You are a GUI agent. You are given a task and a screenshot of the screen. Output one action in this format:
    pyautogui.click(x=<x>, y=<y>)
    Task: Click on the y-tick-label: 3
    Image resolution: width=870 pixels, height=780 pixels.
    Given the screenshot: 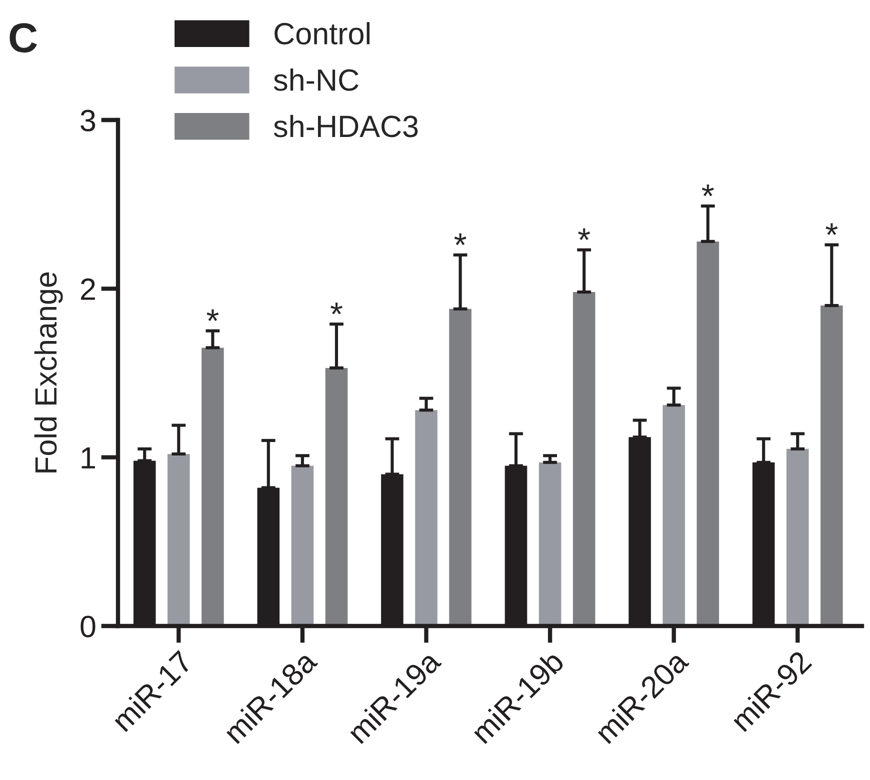 What is the action you would take?
    pyautogui.click(x=88, y=121)
    